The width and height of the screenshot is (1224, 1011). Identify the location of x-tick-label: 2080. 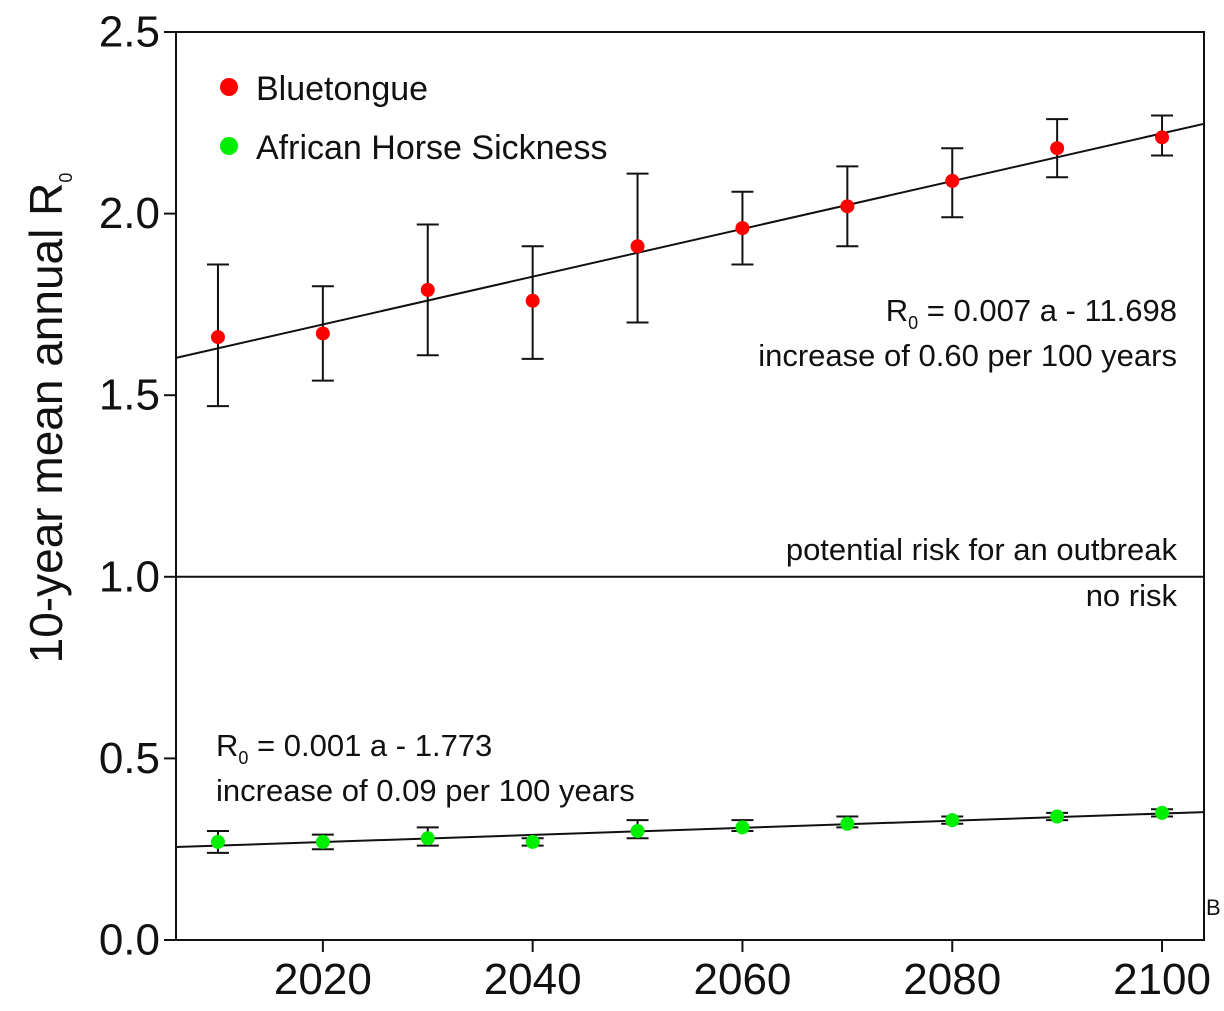
(952, 979).